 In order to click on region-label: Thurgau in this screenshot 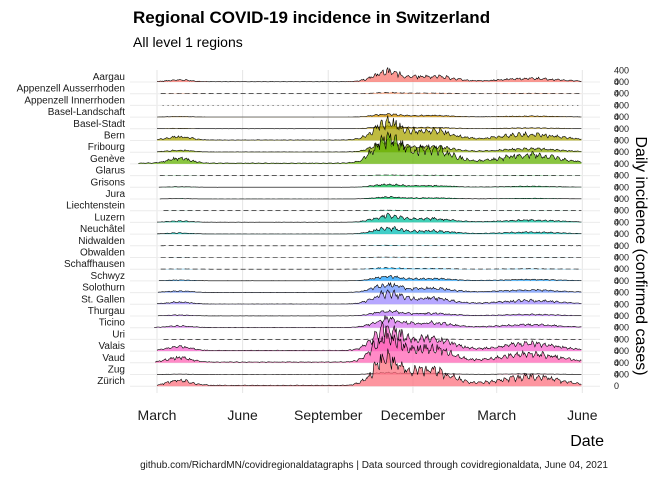, I will do `click(106, 311)`.